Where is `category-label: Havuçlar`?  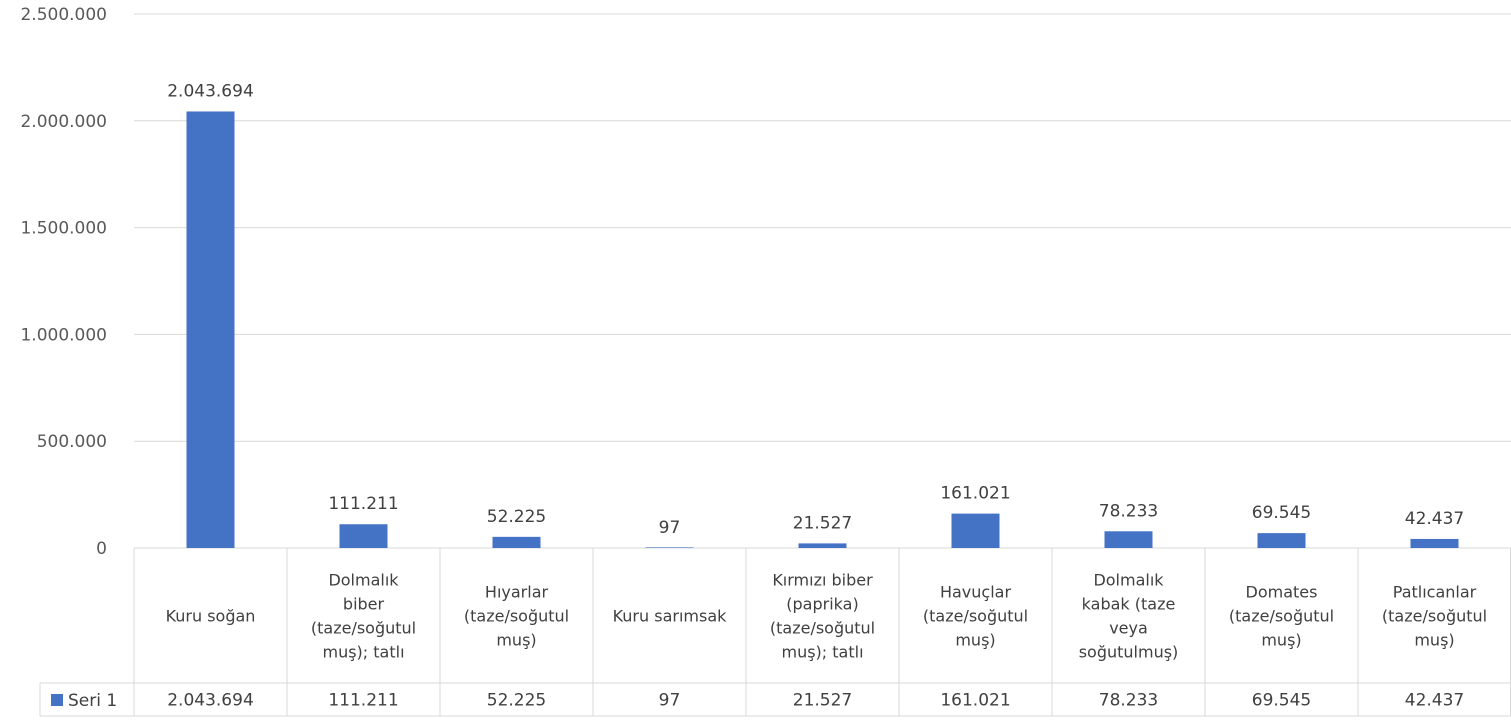
category-label: Havuçlar is located at coordinates (975, 592).